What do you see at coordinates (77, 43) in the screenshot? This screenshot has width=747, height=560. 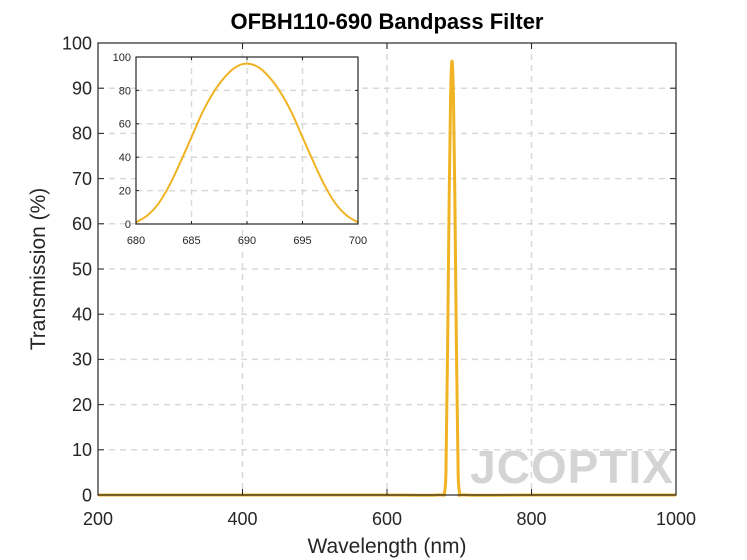 I see `main-ytick-label: 100` at bounding box center [77, 43].